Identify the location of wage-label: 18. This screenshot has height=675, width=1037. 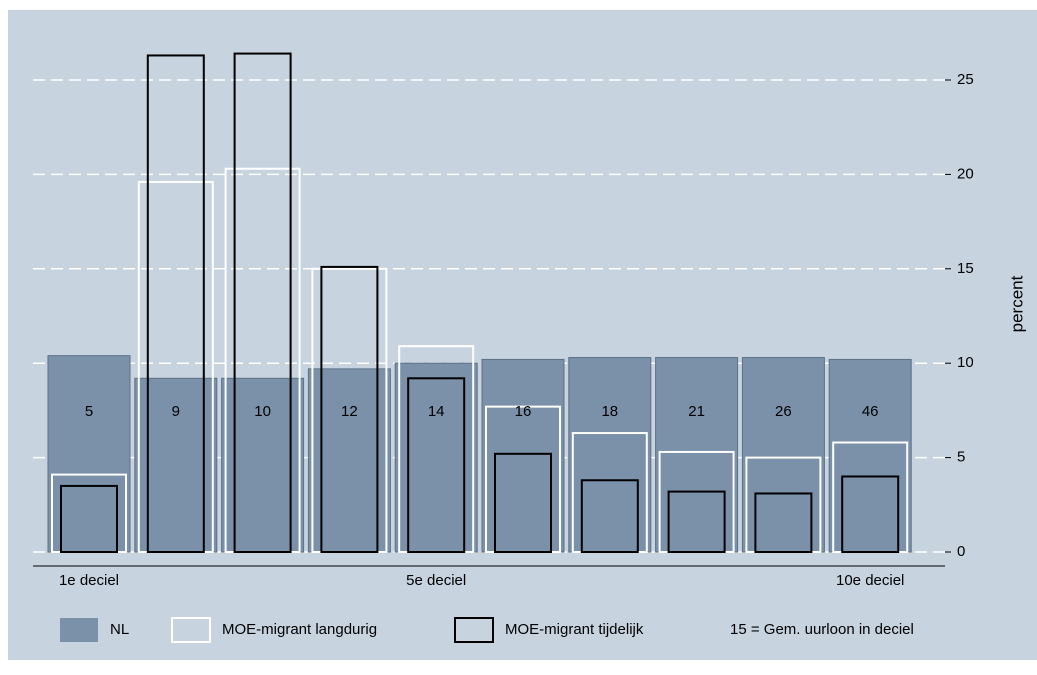
(609, 411).